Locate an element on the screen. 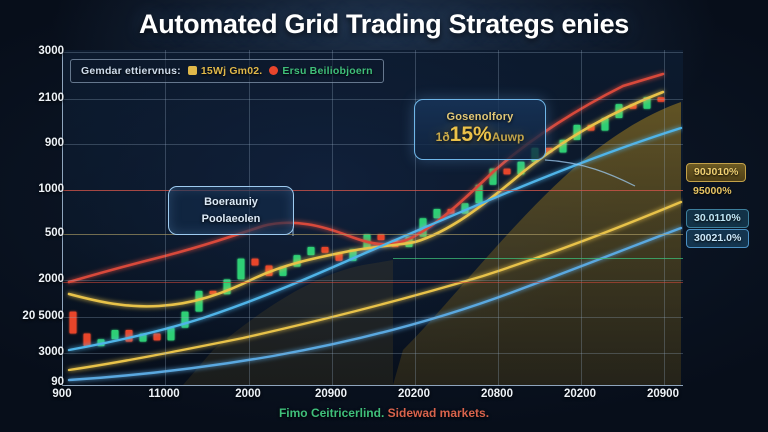  reference-line-green is located at coordinates (538, 258).